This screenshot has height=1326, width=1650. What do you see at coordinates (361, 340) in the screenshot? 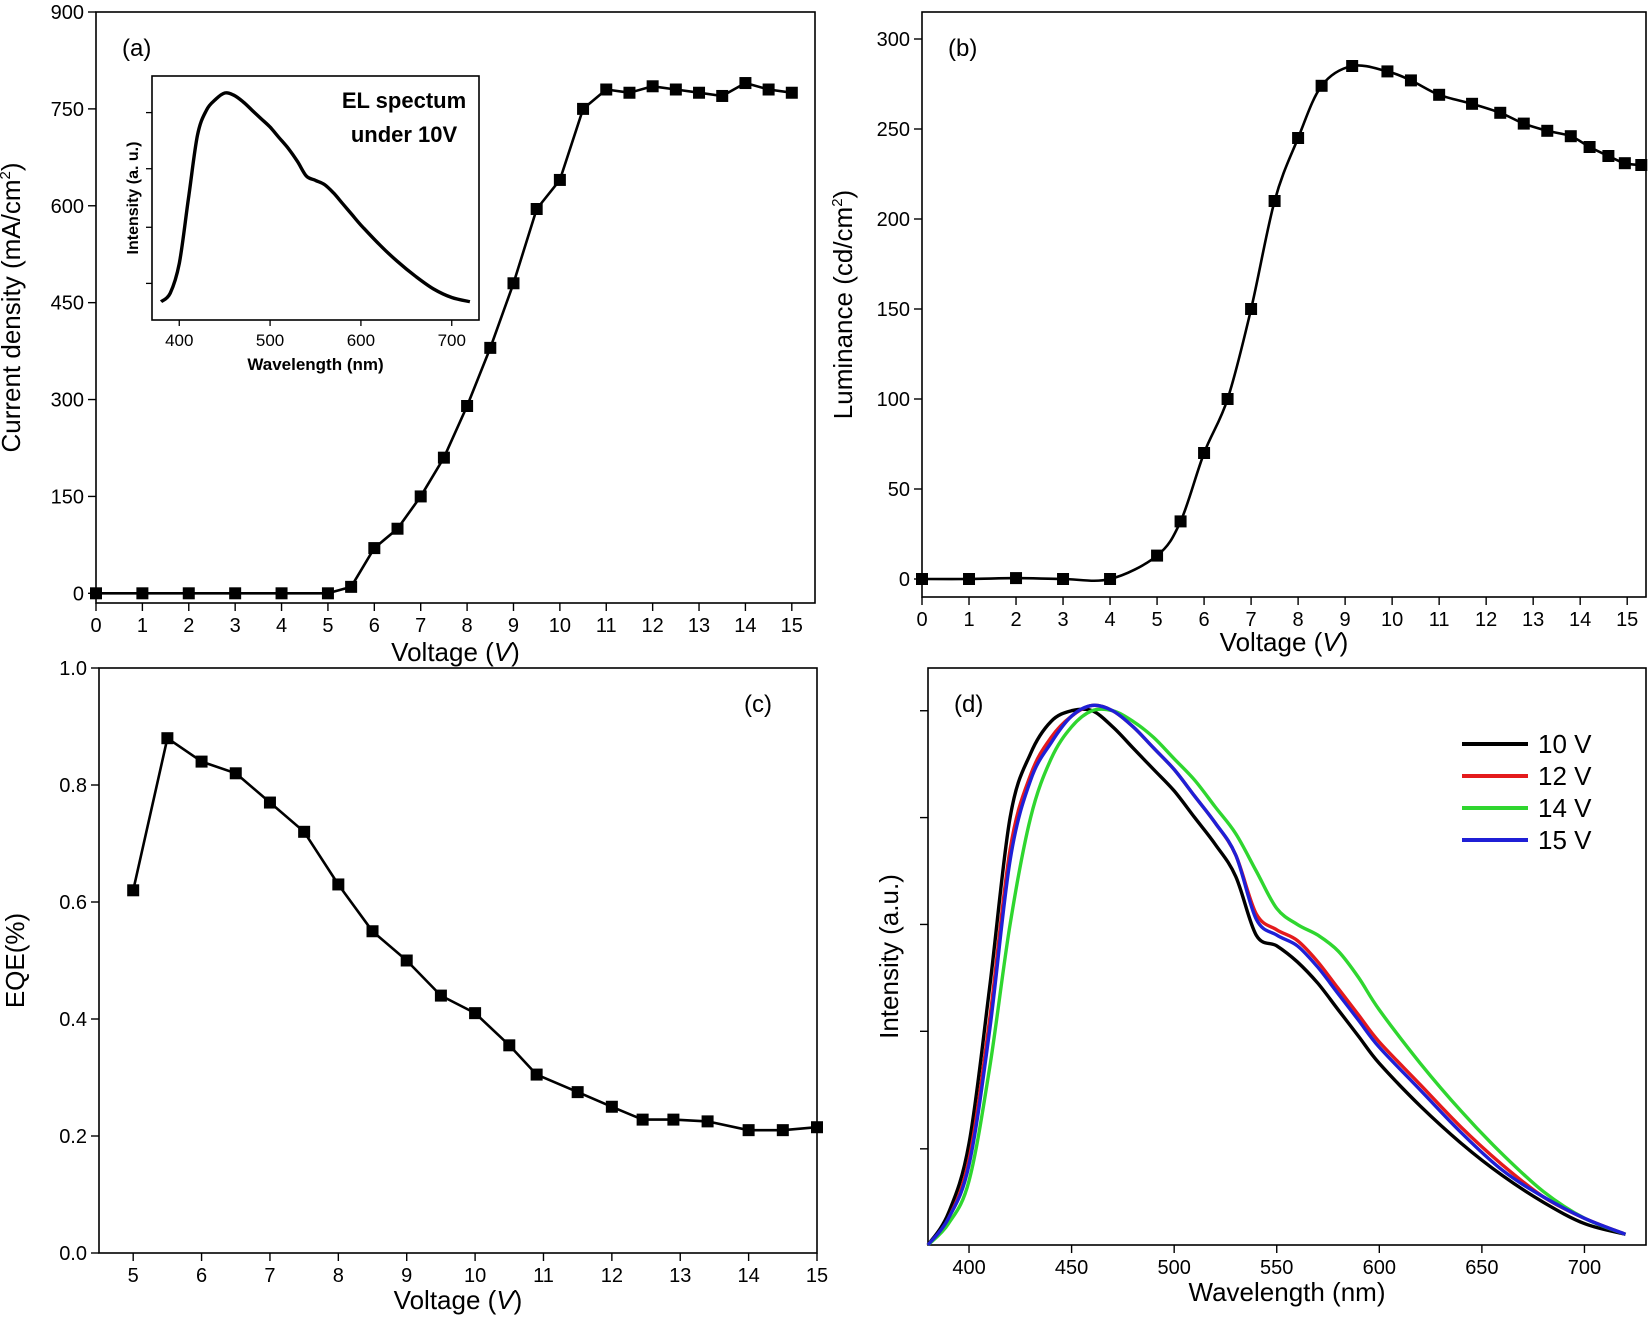
I see `inset-x-tick-label: 600` at bounding box center [361, 340].